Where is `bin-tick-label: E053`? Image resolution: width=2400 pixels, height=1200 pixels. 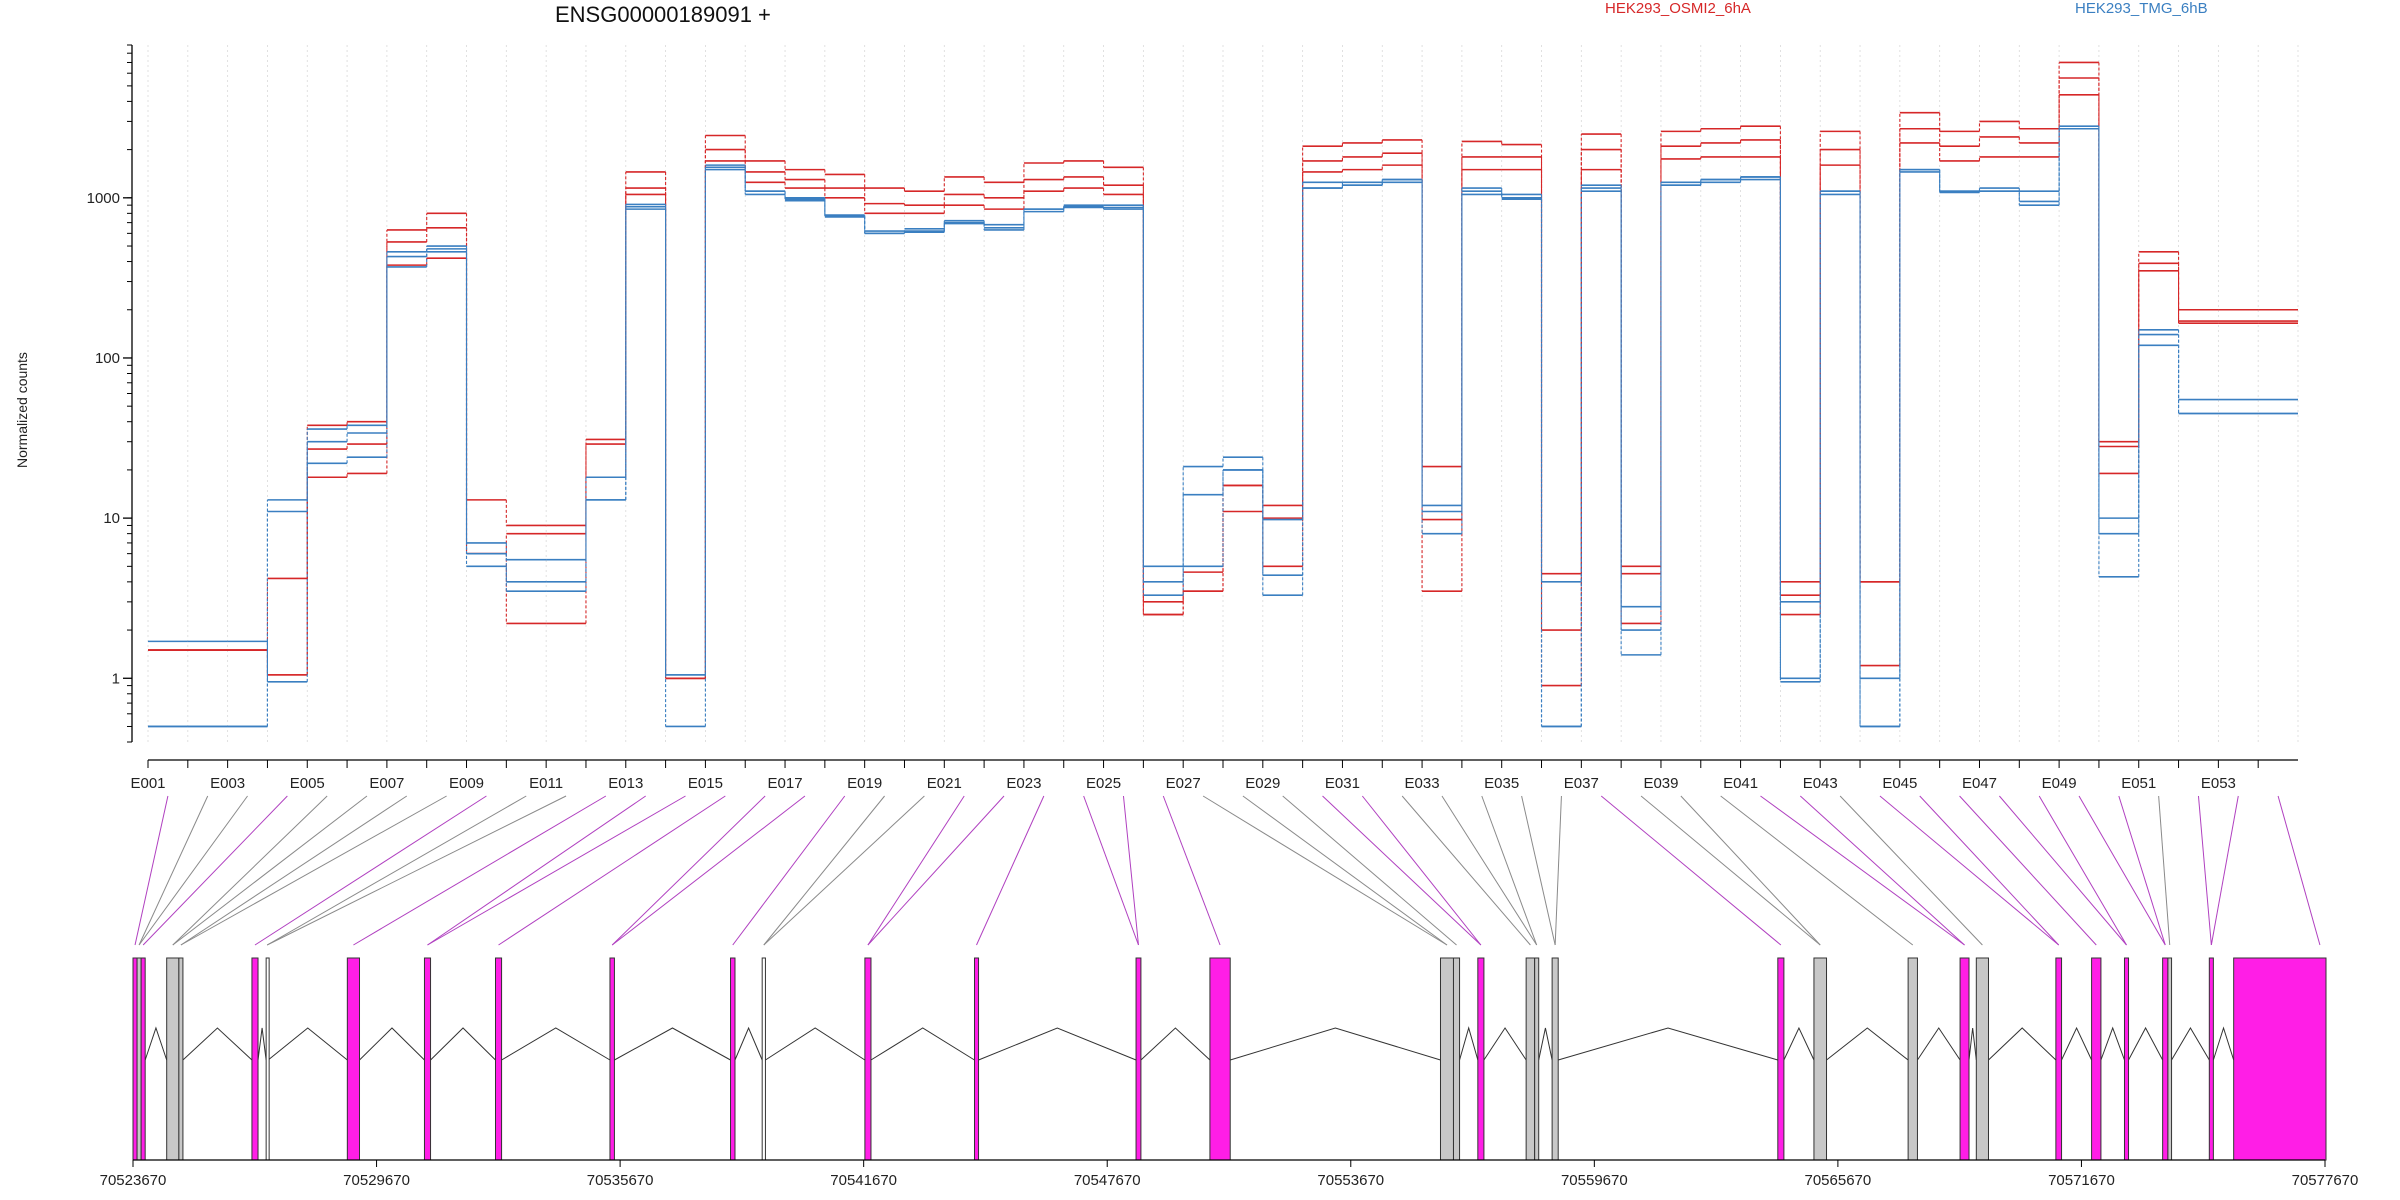 bin-tick-label: E053 is located at coordinates (2218, 783).